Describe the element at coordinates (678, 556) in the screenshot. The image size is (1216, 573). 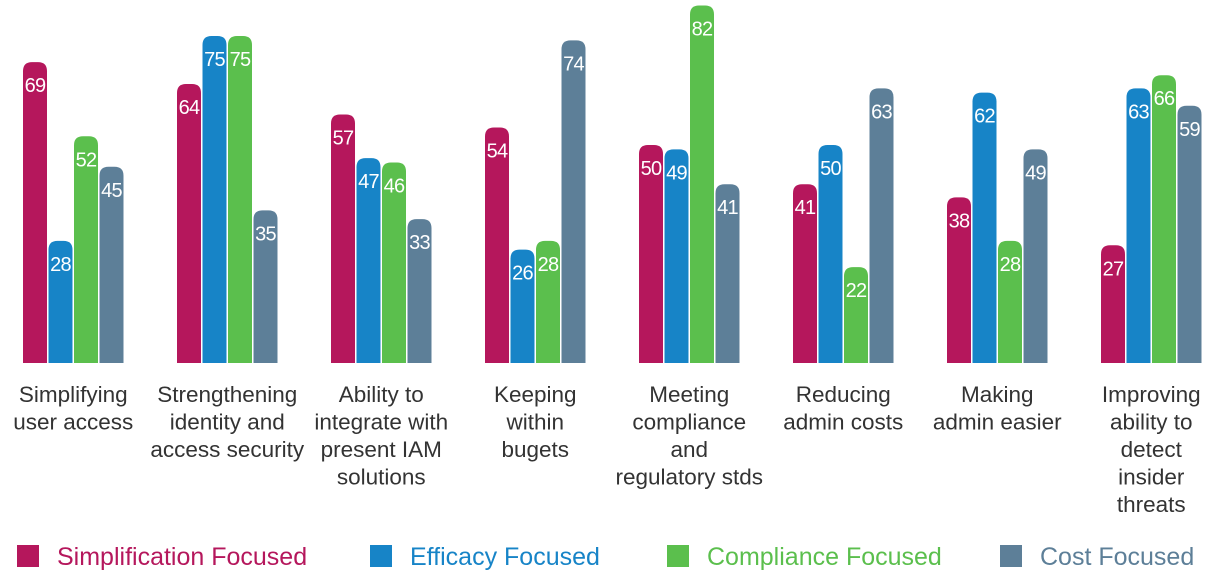
I see `legend-swatch-compliance-focused` at that location.